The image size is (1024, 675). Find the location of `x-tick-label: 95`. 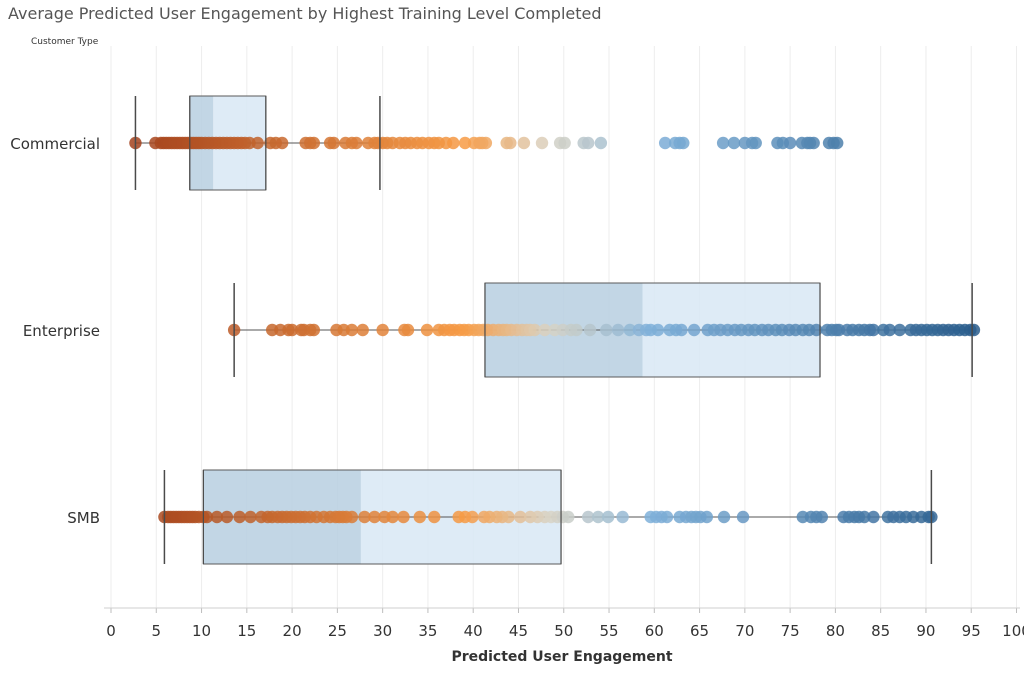

x-tick-label: 95 is located at coordinates (971, 631).